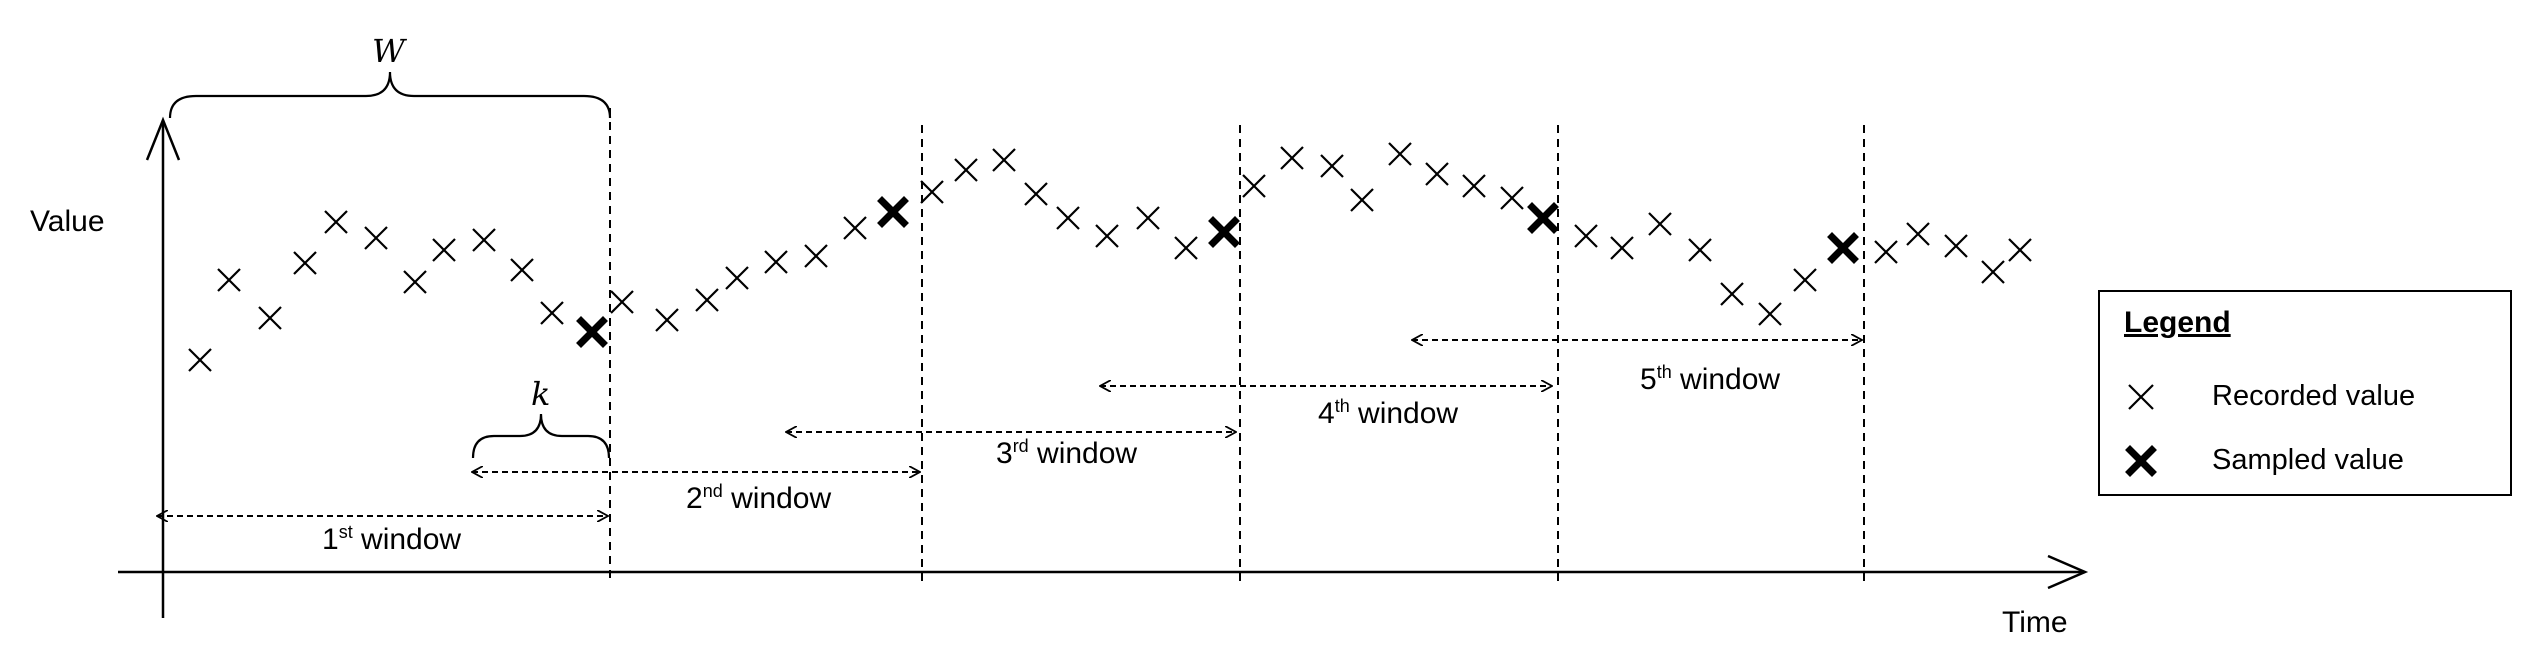  Describe the element at coordinates (2141, 461) in the screenshot. I see `bold-x-icon` at that location.